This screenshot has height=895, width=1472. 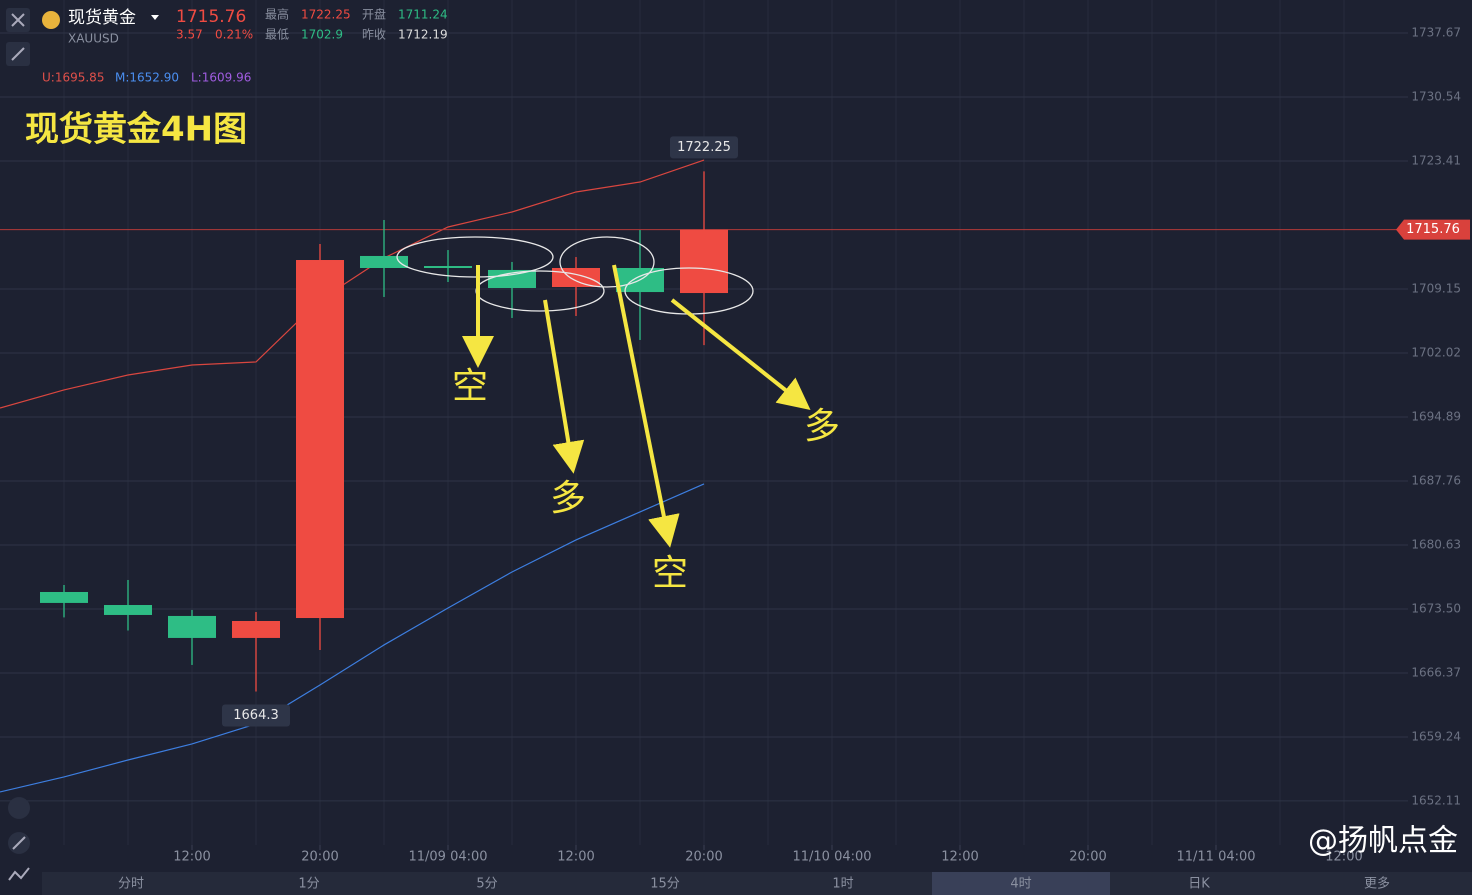 What do you see at coordinates (73, 78) in the screenshot?
I see `indicator-upper: U:1695.85` at bounding box center [73, 78].